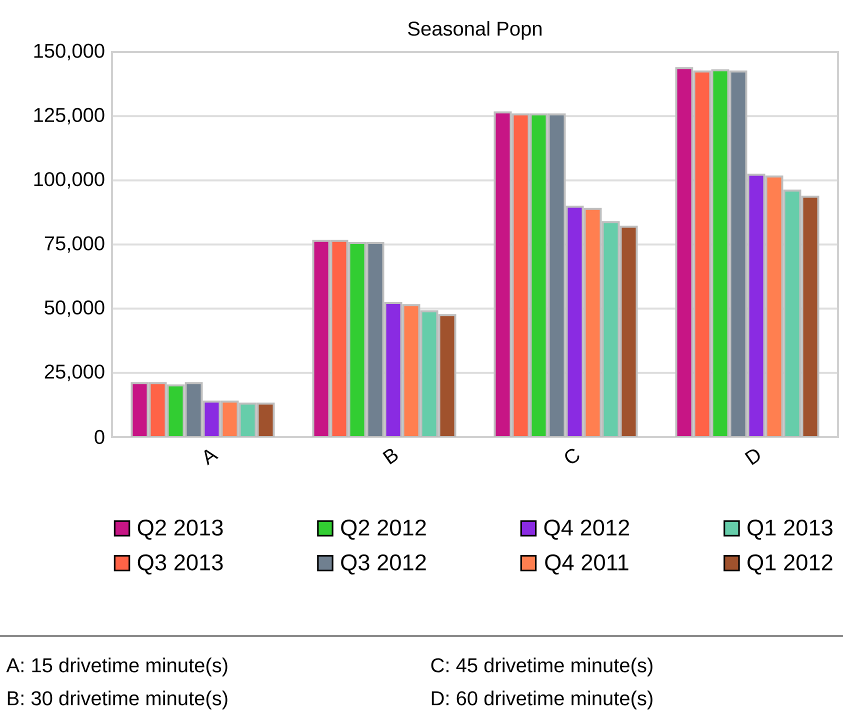 This screenshot has width=843, height=719. What do you see at coordinates (69, 52) in the screenshot?
I see `y-tick-label: 150,000` at bounding box center [69, 52].